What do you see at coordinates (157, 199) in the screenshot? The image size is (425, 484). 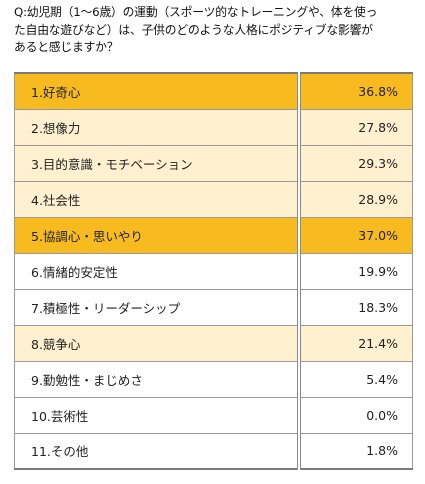 I see `row-label: 4.社会性` at bounding box center [157, 199].